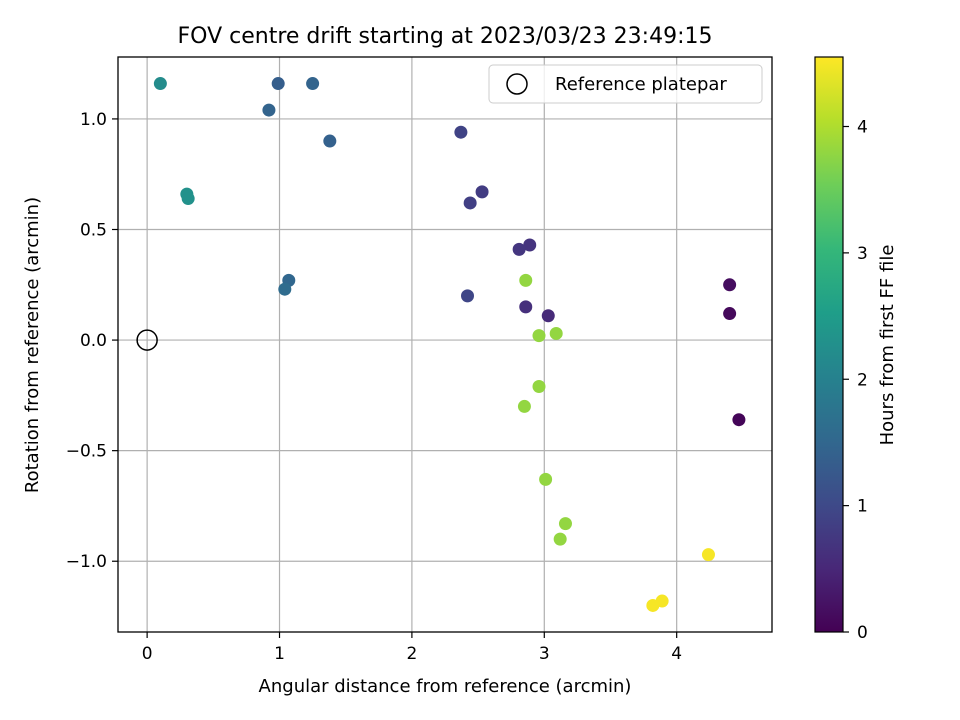 The height and width of the screenshot is (720, 960). I want to click on y-axis-label: Rotation from reference (arcmin), so click(32, 345).